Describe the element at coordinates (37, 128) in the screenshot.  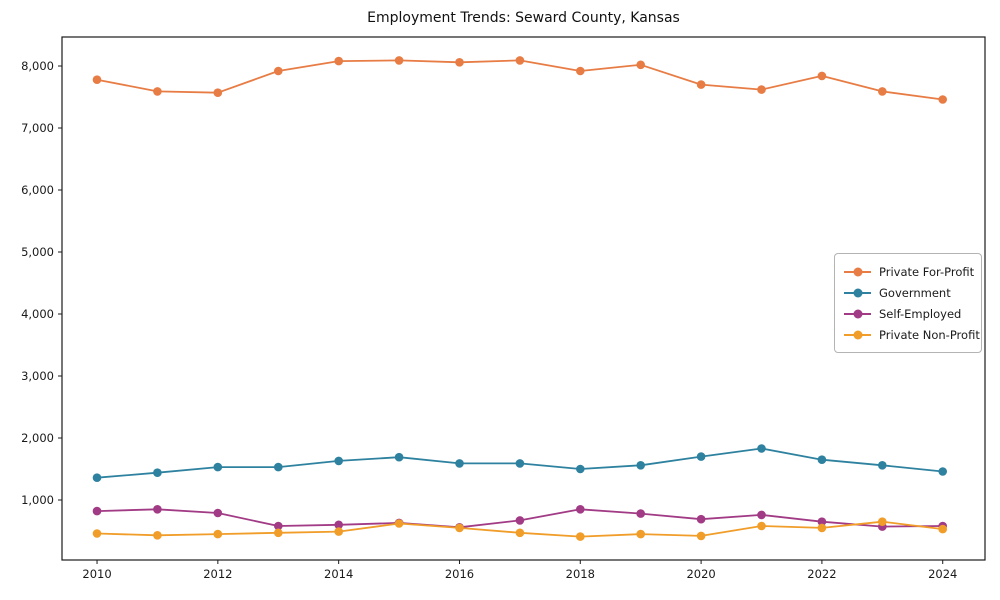
I see `y-tick-label: 7,000` at that location.